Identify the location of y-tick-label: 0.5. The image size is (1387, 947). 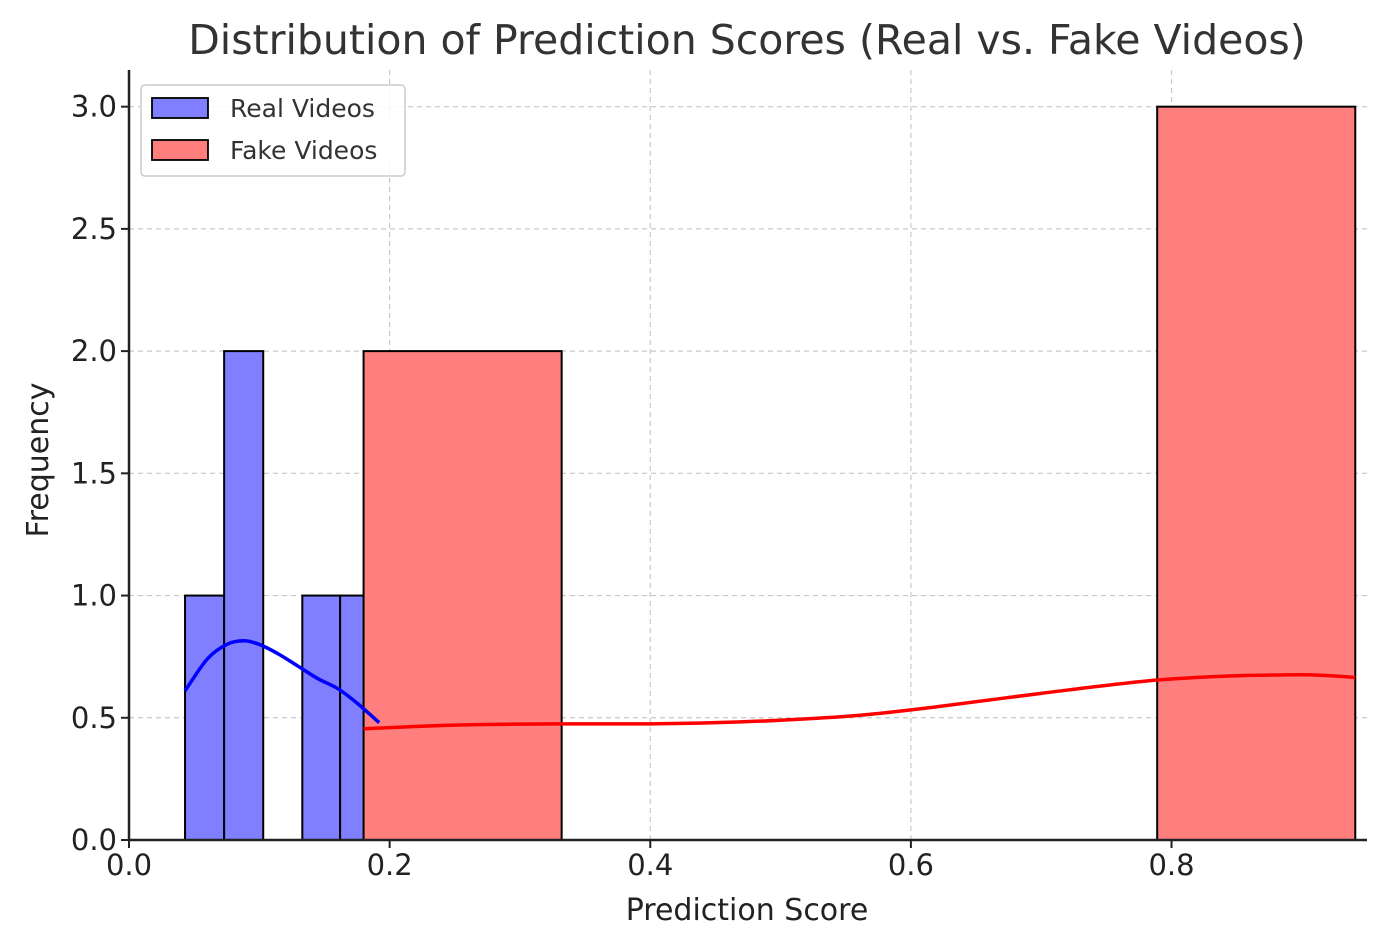
(94, 718).